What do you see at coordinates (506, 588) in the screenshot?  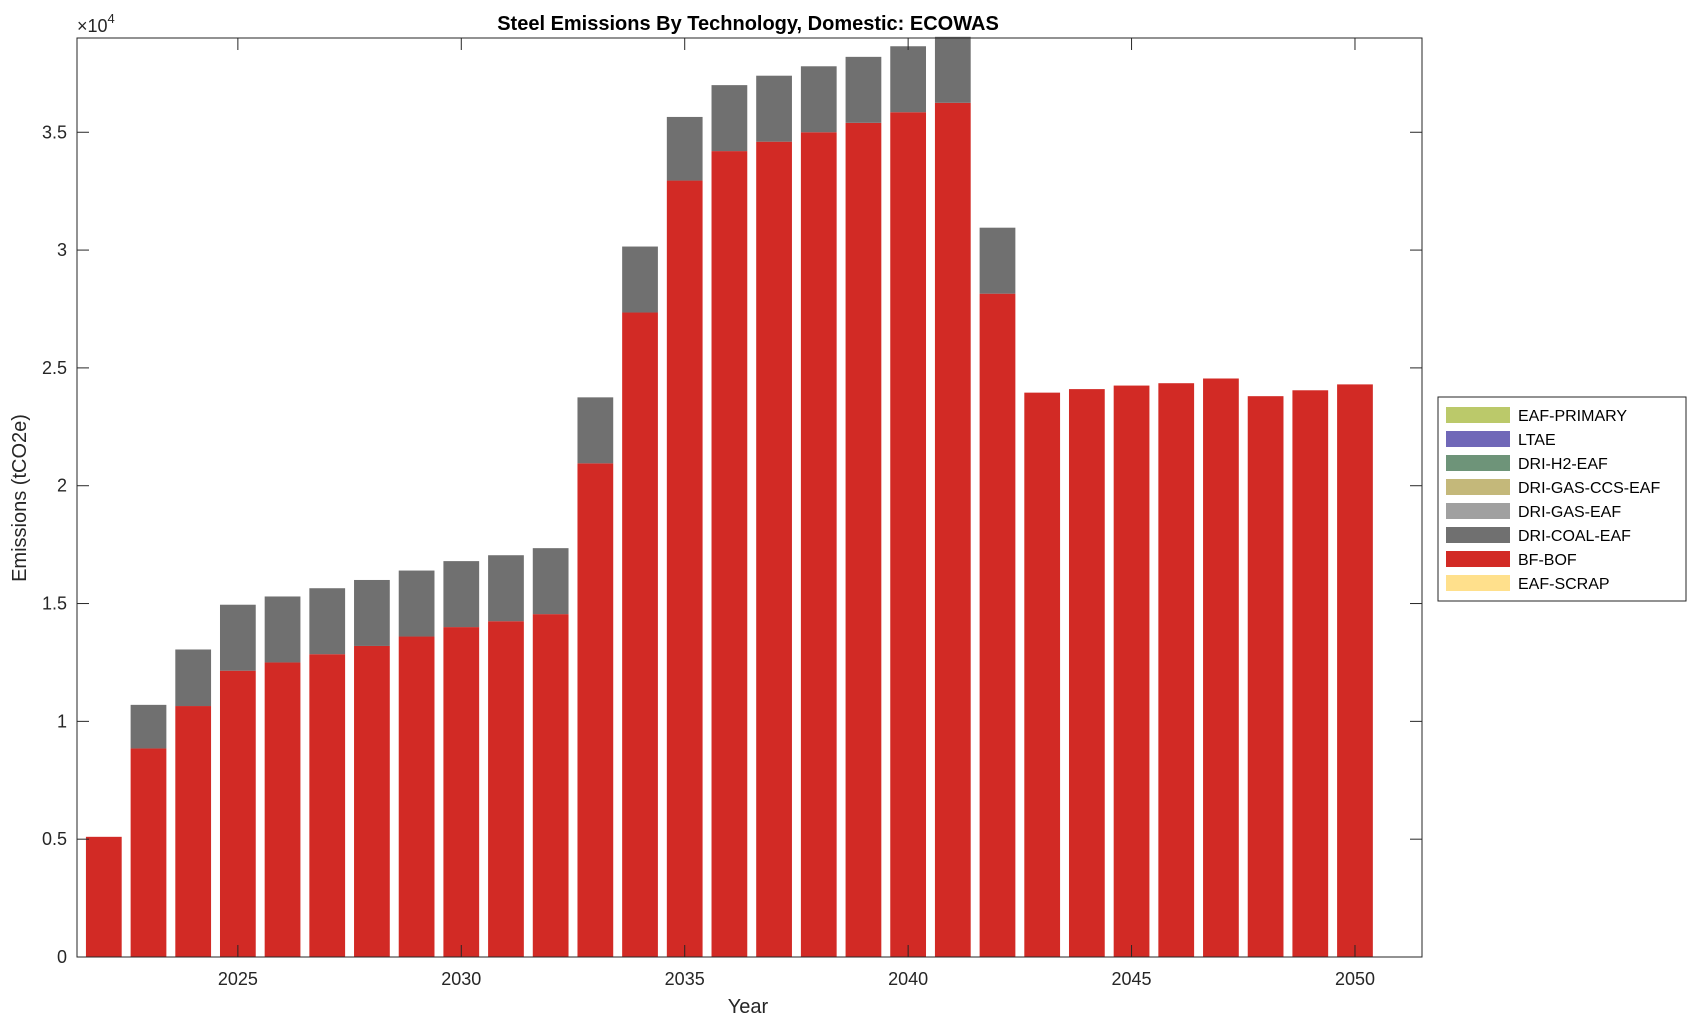 I see `bar-dri-coal-eaf-2031` at bounding box center [506, 588].